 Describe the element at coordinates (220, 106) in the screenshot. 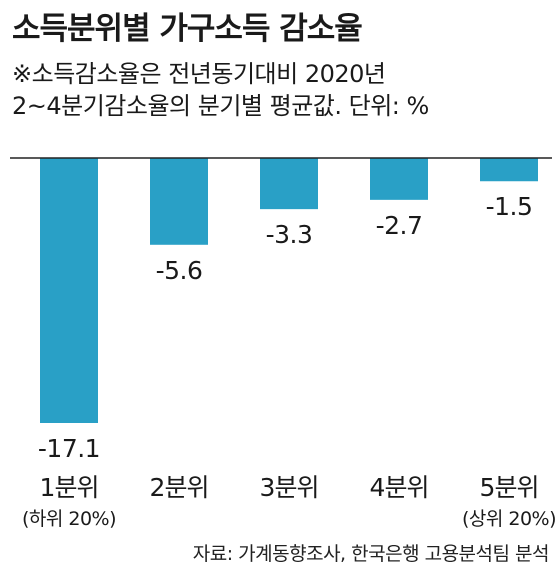

I see `subtitle-line-2: 2~4분기감소율의 분기별 평균값. 단위: %` at that location.